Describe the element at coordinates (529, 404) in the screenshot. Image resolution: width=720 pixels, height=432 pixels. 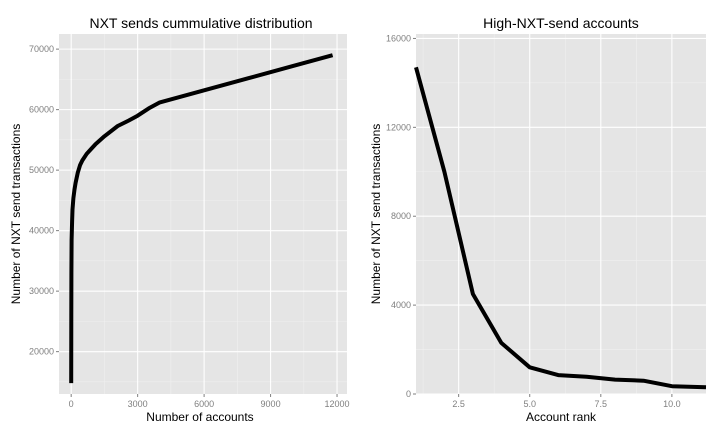
I see `right-x-tick-label: 5.0` at that location.